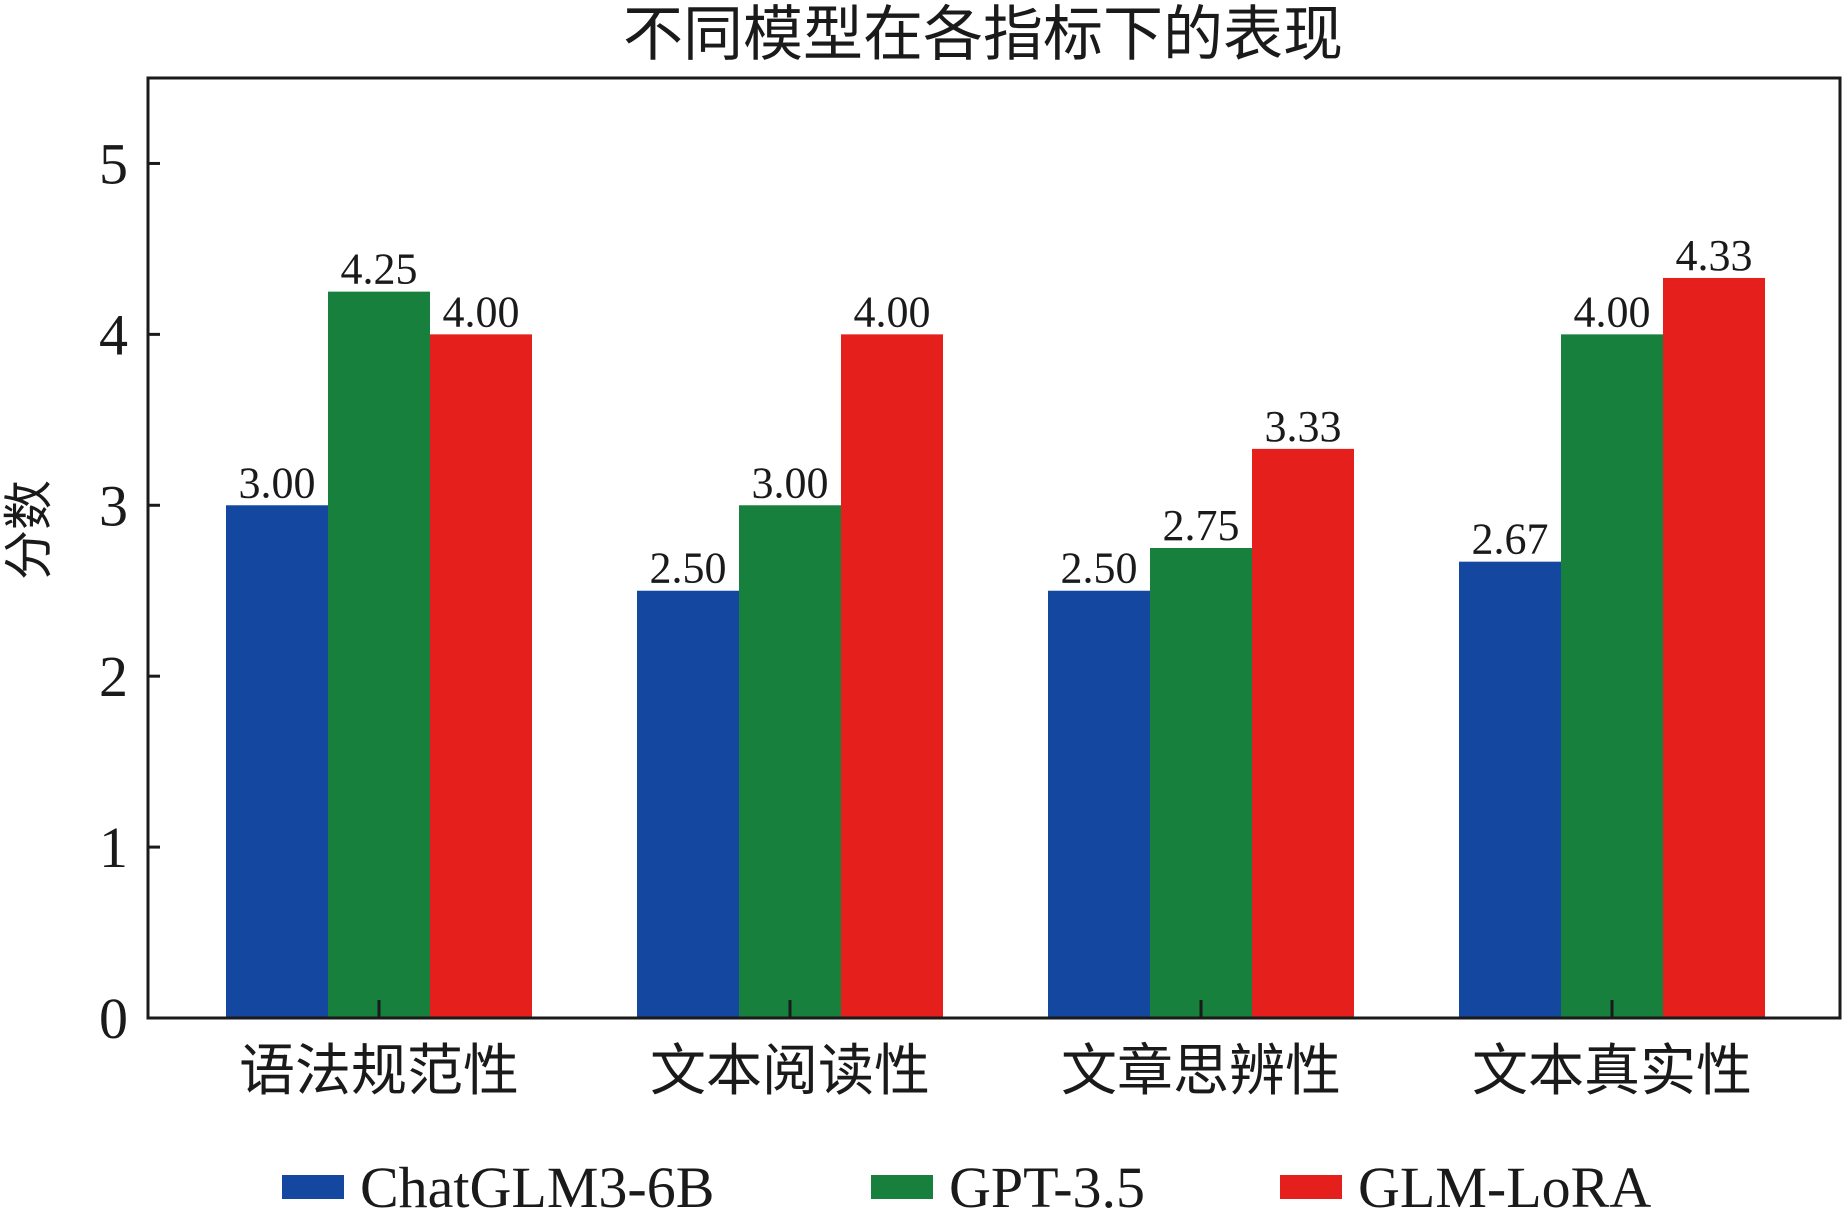 The height and width of the screenshot is (1210, 1846). I want to click on category-label: 文章思辨性, so click(1201, 1071).